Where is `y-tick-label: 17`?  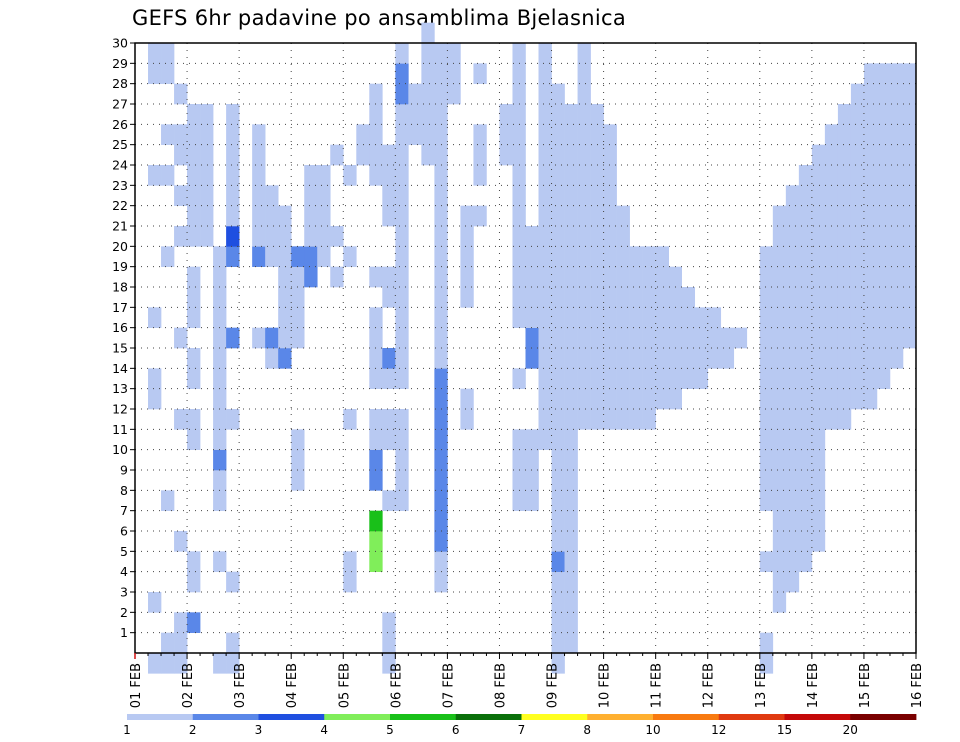 y-tick-label: 17 is located at coordinates (120, 307).